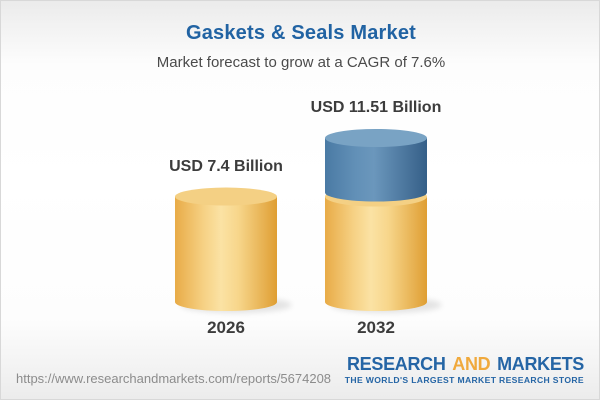  Describe the element at coordinates (376, 192) in the screenshot. I see `cylinder-bottom-growth` at that location.